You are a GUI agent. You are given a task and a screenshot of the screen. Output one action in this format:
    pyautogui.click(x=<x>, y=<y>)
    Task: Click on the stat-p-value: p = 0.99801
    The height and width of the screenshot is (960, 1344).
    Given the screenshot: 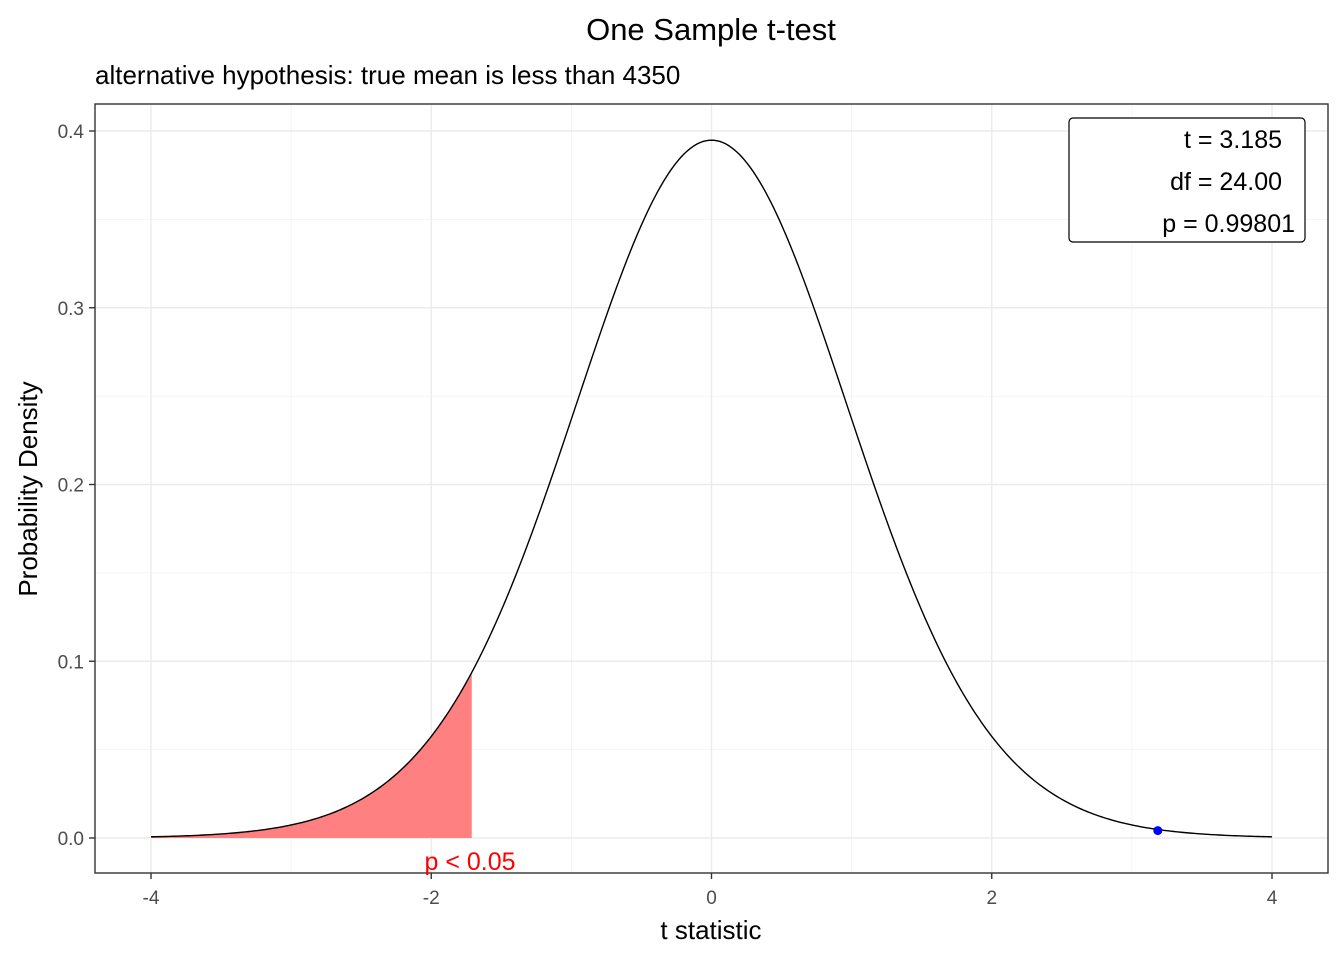 What is the action you would take?
    pyautogui.click(x=1228, y=224)
    